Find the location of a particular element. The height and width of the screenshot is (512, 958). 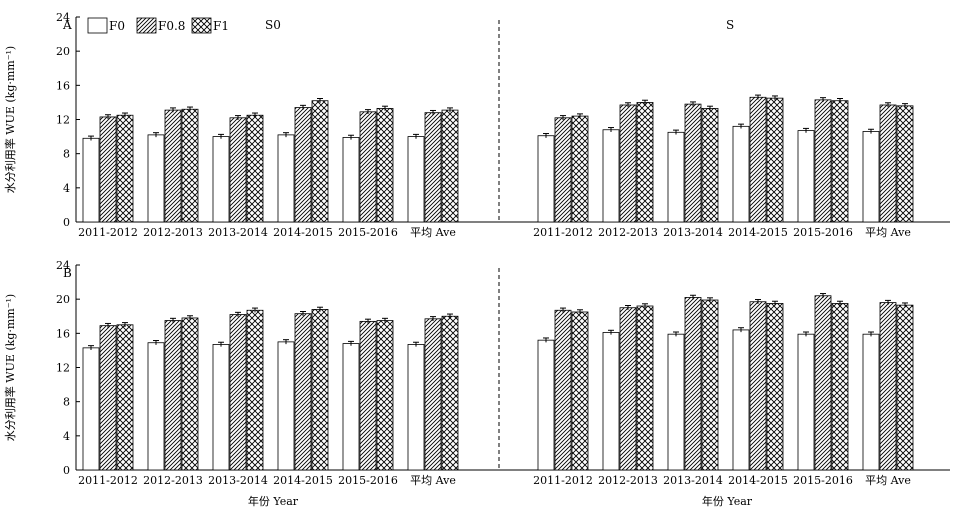

panel-label: A is located at coordinates (67, 25).